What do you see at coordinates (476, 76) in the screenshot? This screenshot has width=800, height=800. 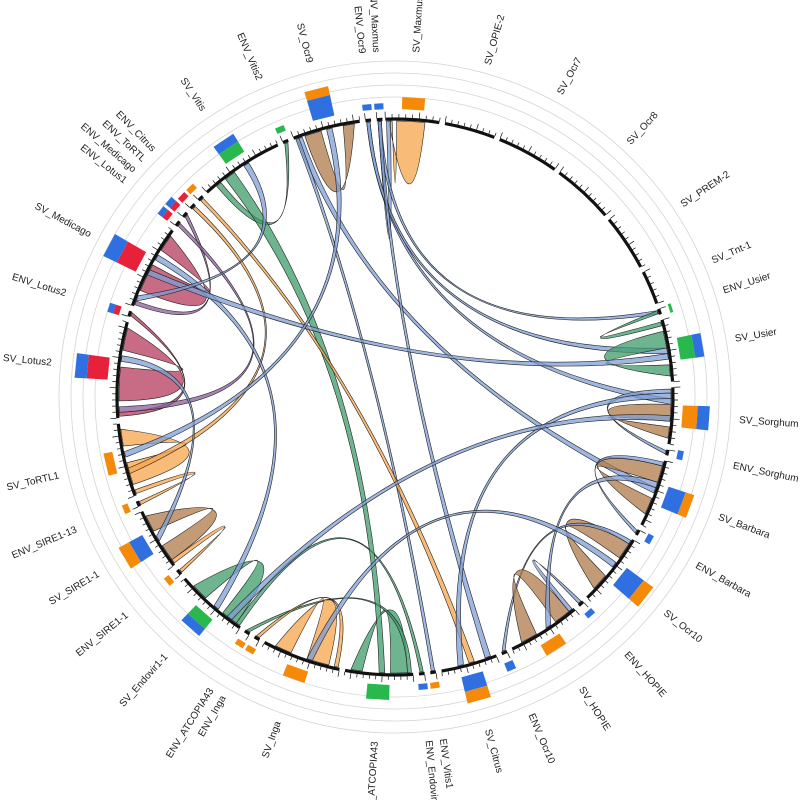 I see `segment-sv_opie-2: SV_OPIE-2` at bounding box center [476, 76].